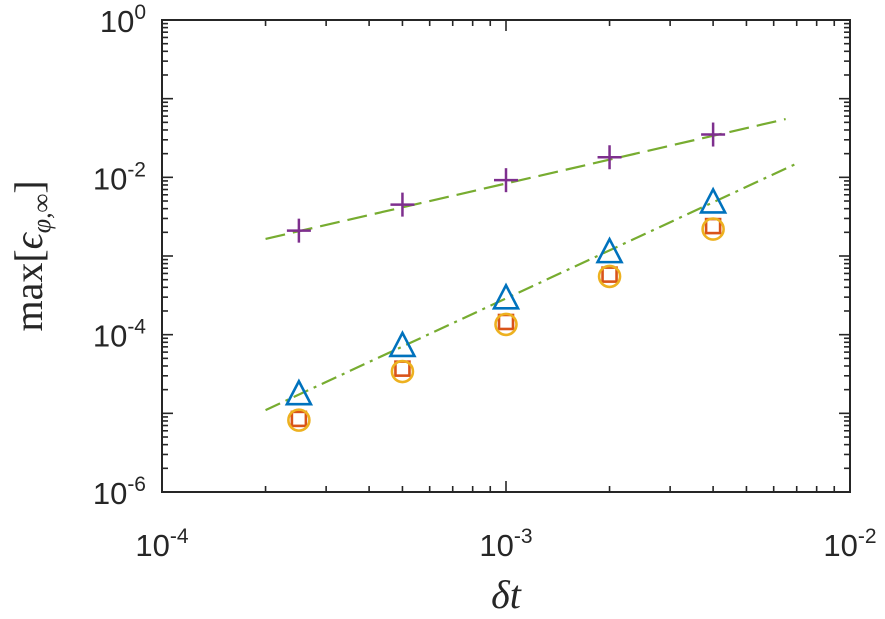 The width and height of the screenshot is (885, 619). I want to click on y-tick-label: 10⁻⁴, so click(119, 335).